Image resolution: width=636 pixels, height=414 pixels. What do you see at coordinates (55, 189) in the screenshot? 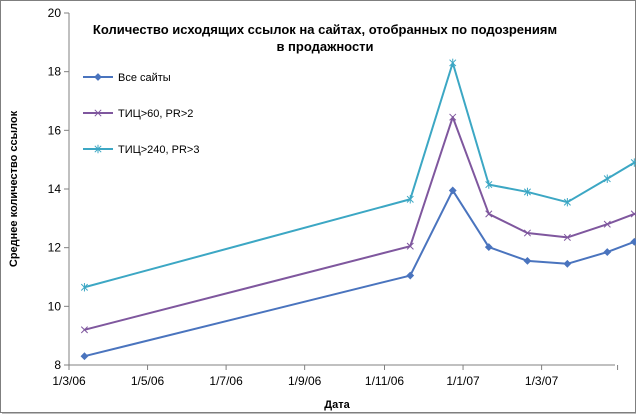
I see `y-tick-label: 14` at bounding box center [55, 189].